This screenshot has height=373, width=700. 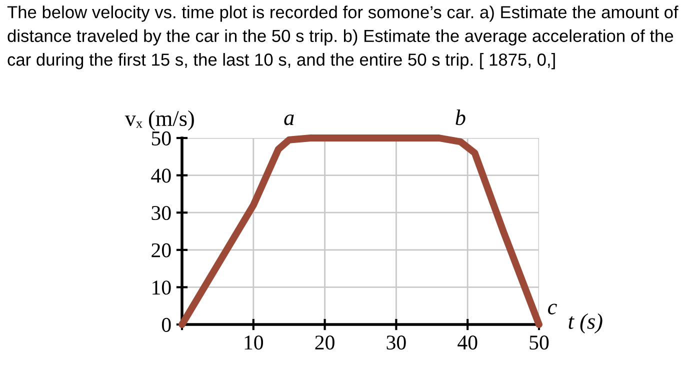 What do you see at coordinates (159, 120) in the screenshot?
I see `y-axis-title: vₓ (m/s)` at bounding box center [159, 120].